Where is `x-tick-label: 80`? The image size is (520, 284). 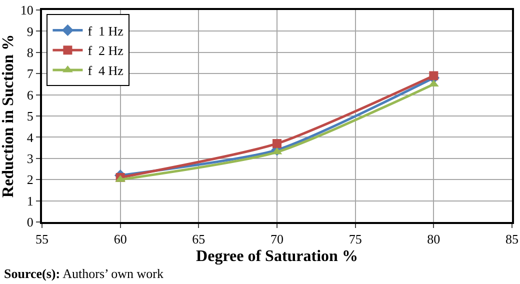
x-tick-label: 80 is located at coordinates (433, 239).